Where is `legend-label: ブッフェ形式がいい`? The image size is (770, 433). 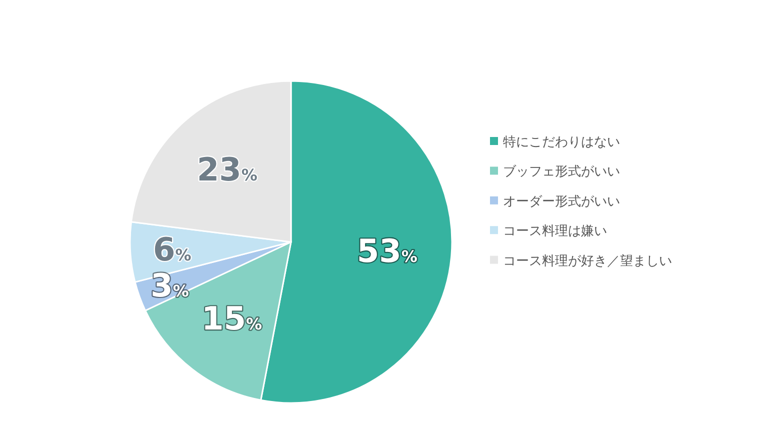 legend-label: ブッフェ形式がいい is located at coordinates (561, 172).